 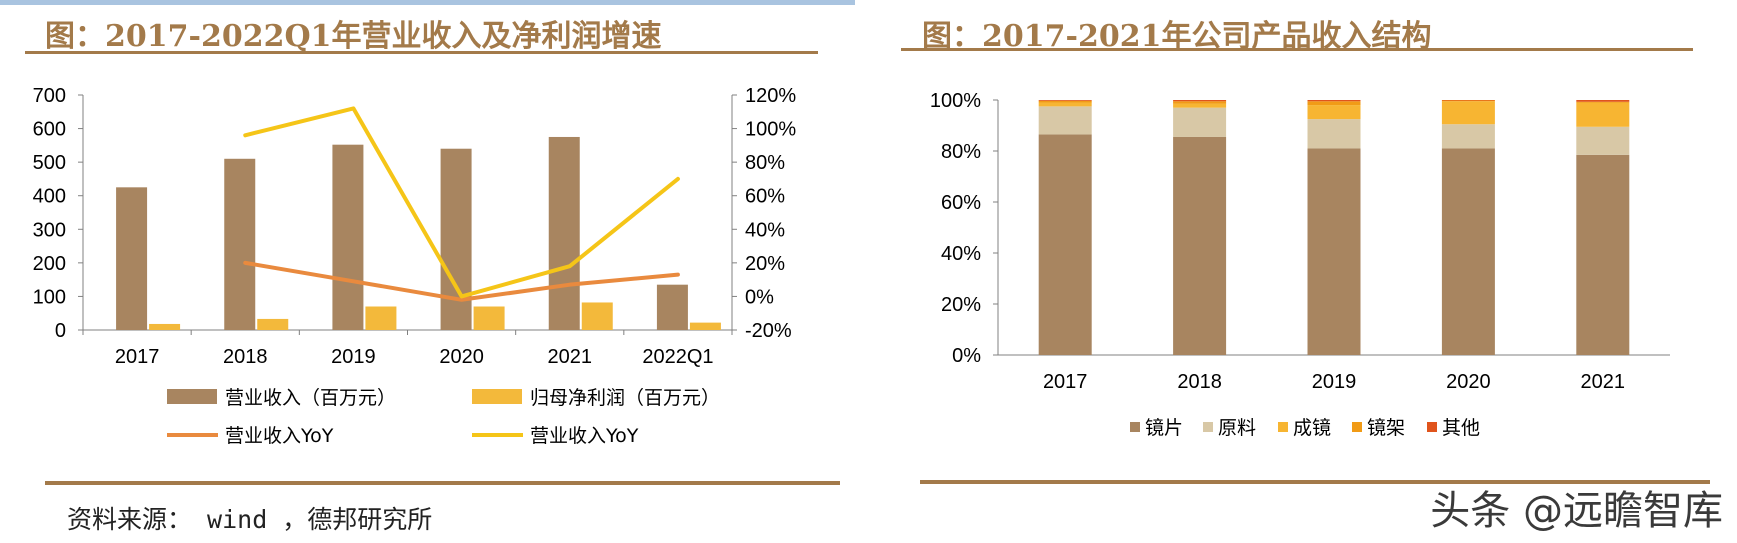 What do you see at coordinates (49, 197) in the screenshot?
I see `left-y-tick-label: 400` at bounding box center [49, 197].